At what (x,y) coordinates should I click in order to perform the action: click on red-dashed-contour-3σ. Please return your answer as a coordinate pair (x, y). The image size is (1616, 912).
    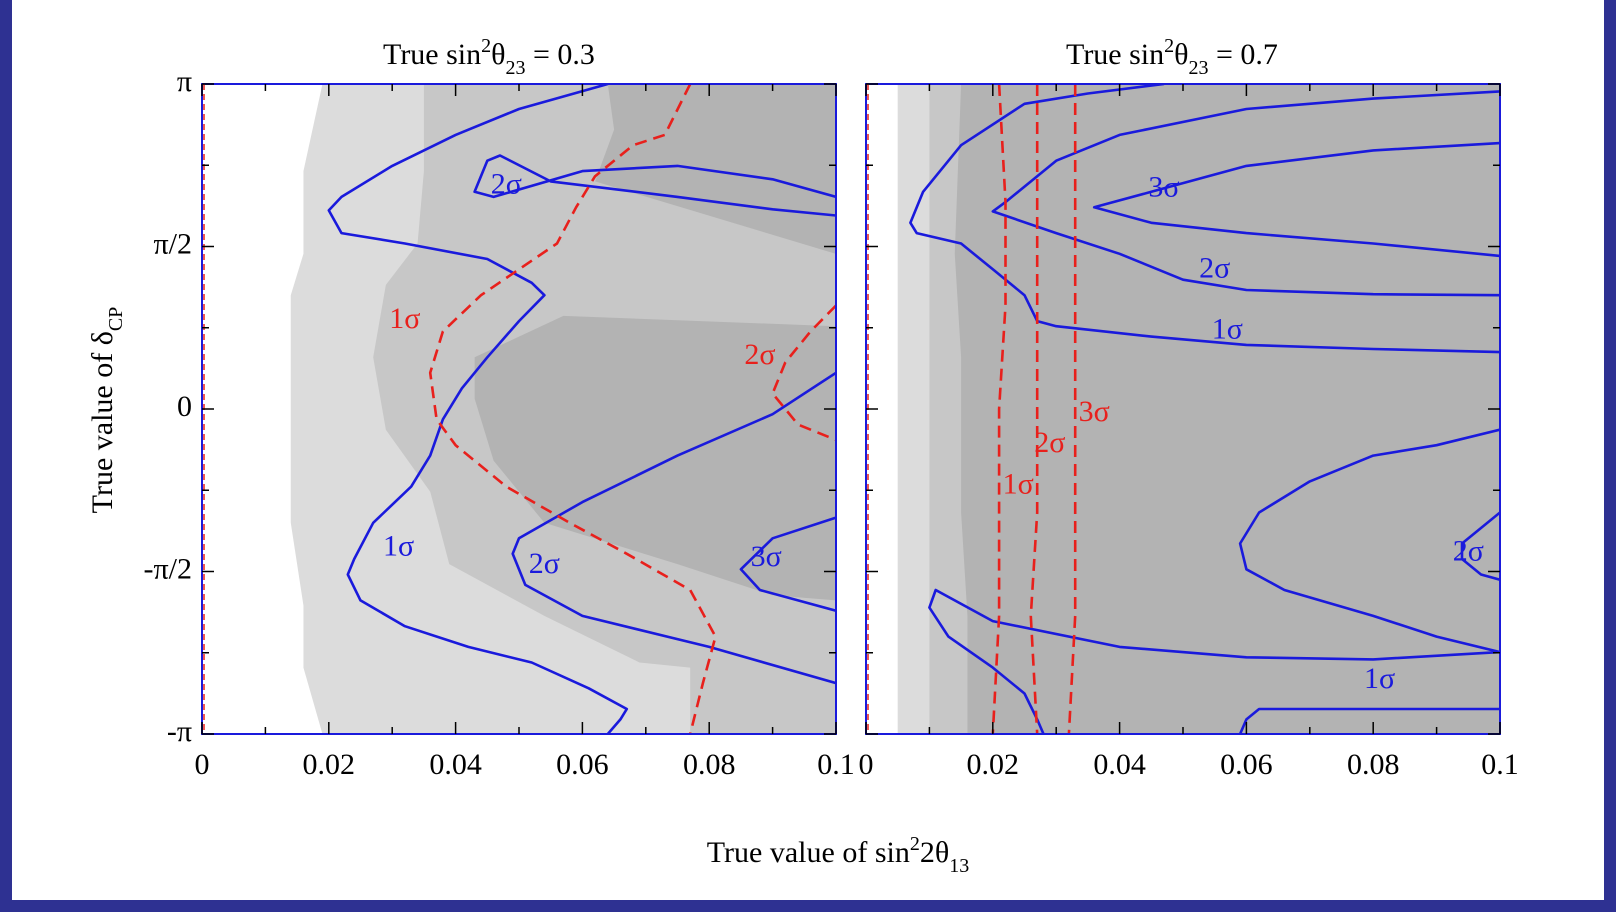
    Looking at the image, I should click on (1072, 409).